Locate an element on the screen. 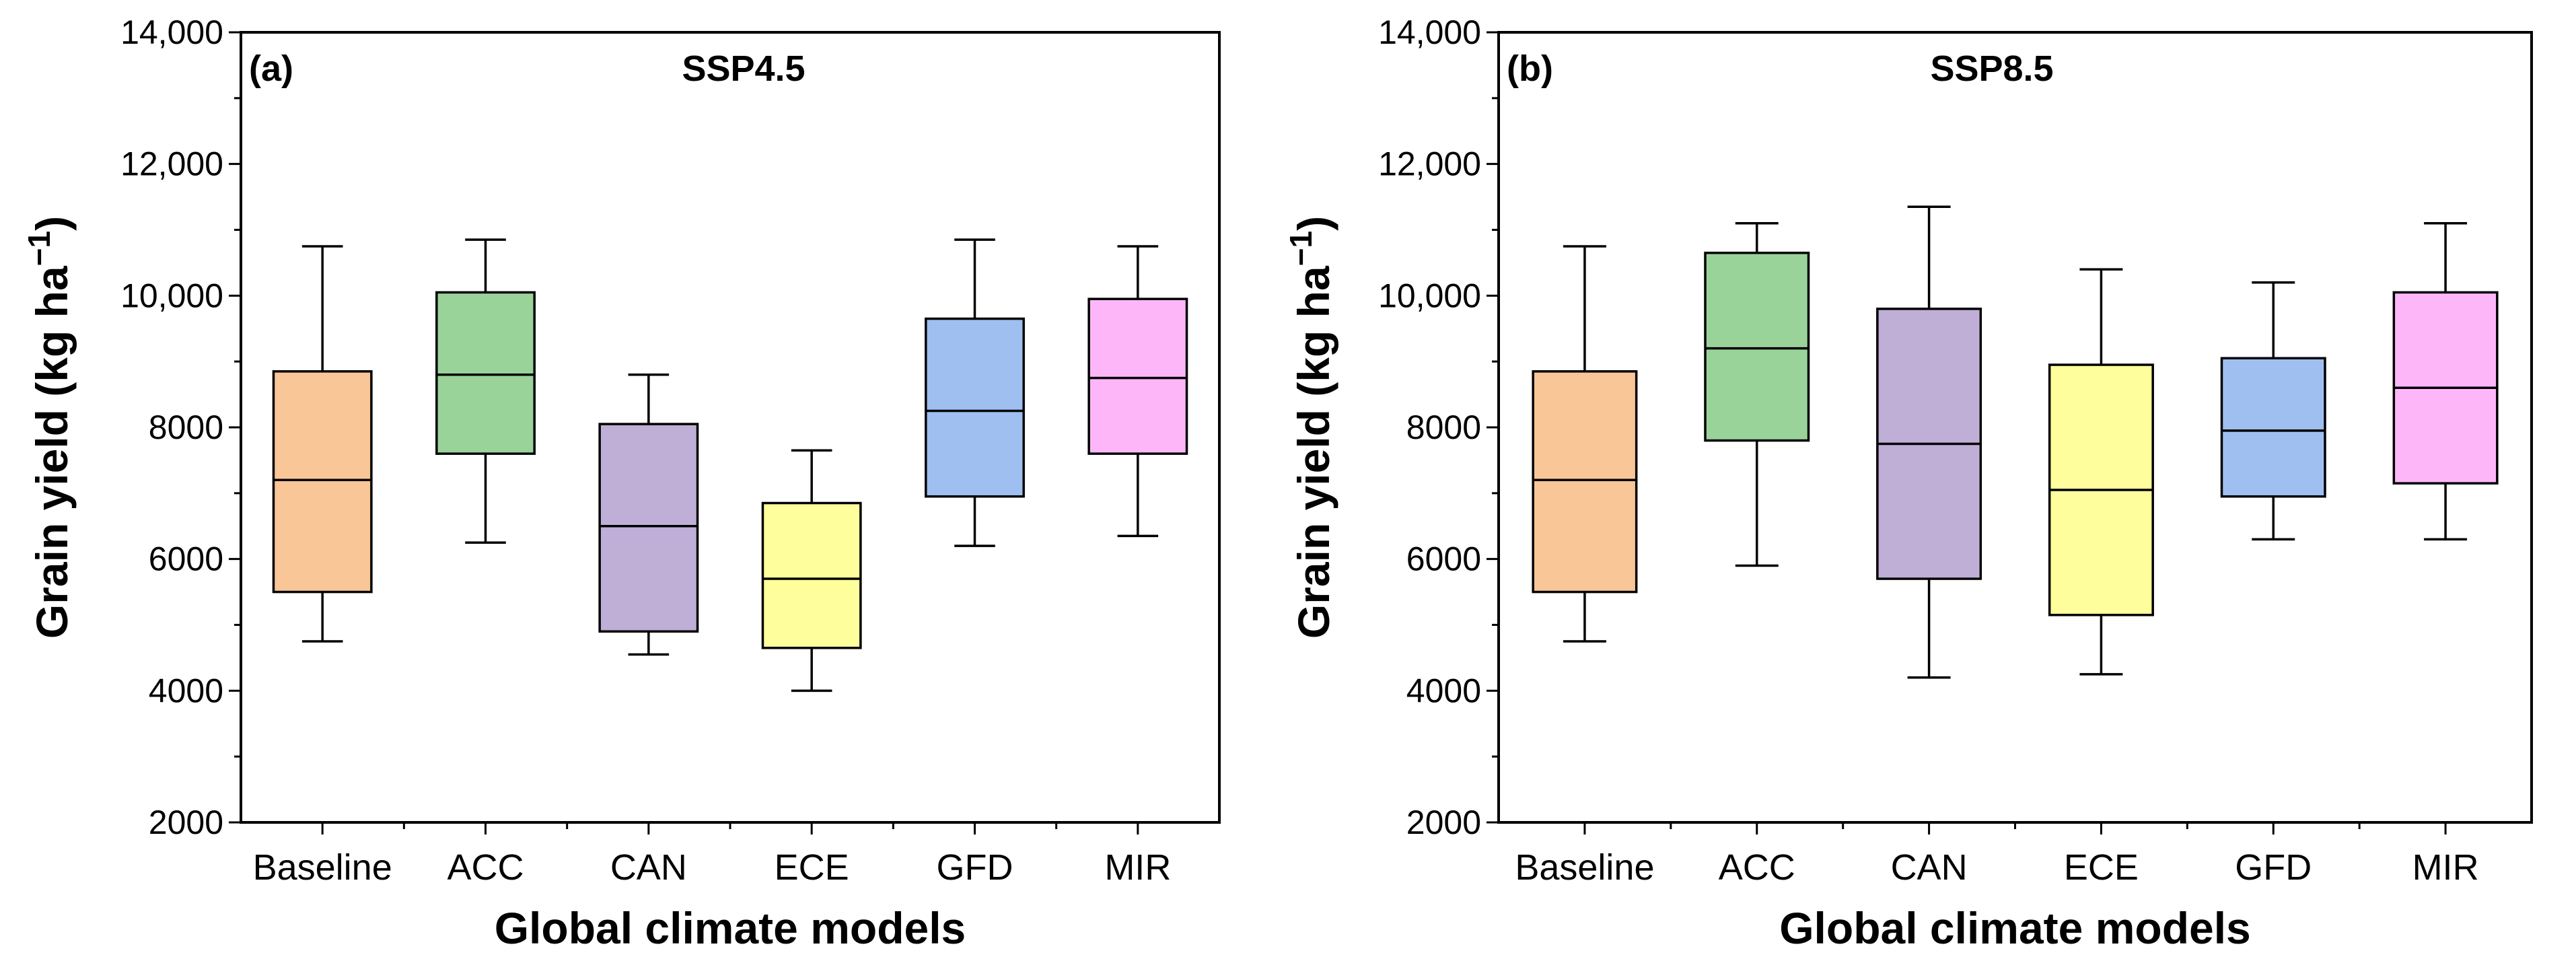 This screenshot has width=2576, height=959. scenario-title: SSP8.5 is located at coordinates (1991, 68).